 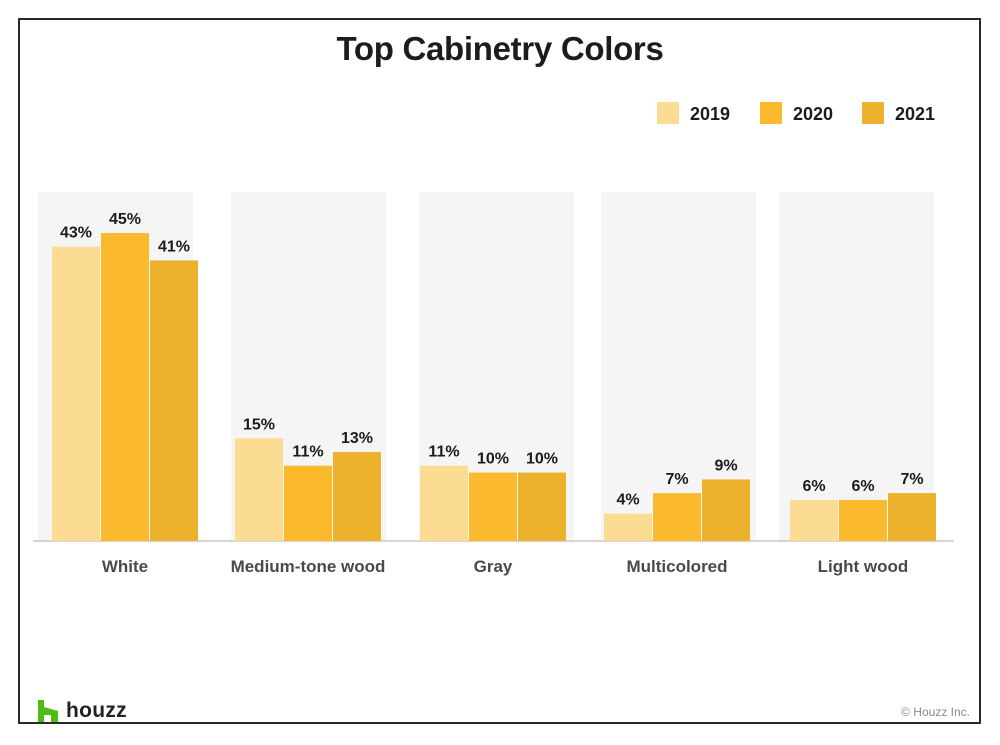 I want to click on bar-multicolored-2019, so click(x=628, y=527).